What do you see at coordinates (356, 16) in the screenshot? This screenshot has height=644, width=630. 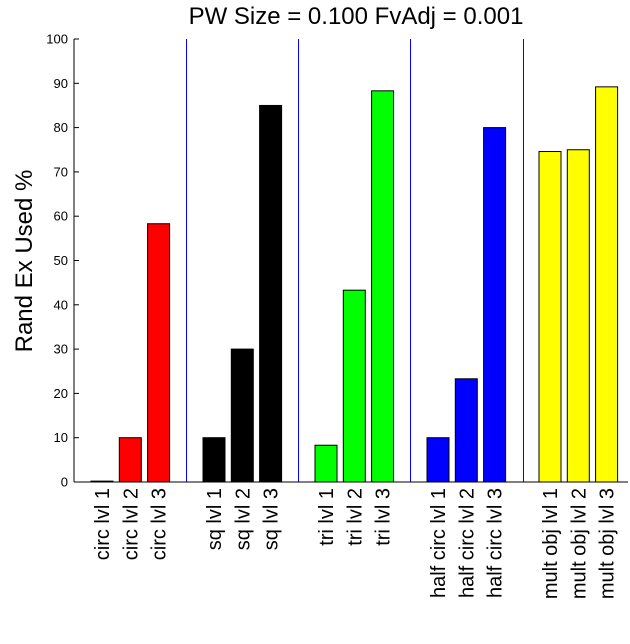 I see `chart-title: PW Size = 0.100 FvAdj = 0.001` at bounding box center [356, 16].